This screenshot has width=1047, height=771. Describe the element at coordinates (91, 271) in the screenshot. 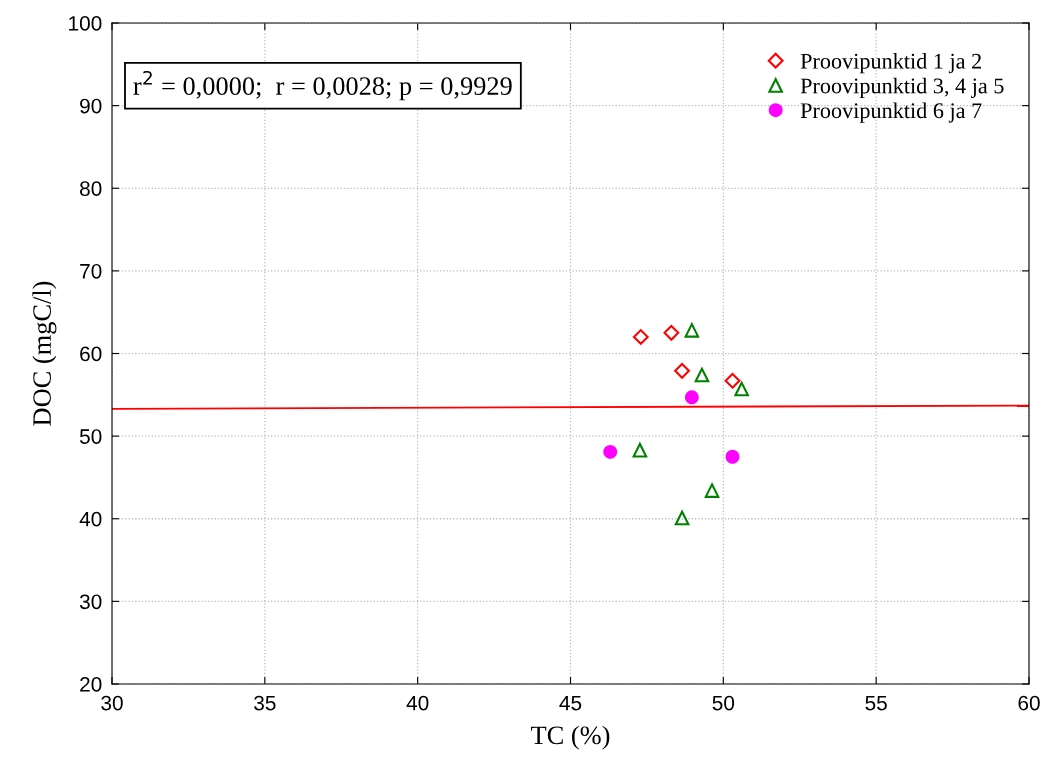

I see `y-tick-label: 70` at that location.